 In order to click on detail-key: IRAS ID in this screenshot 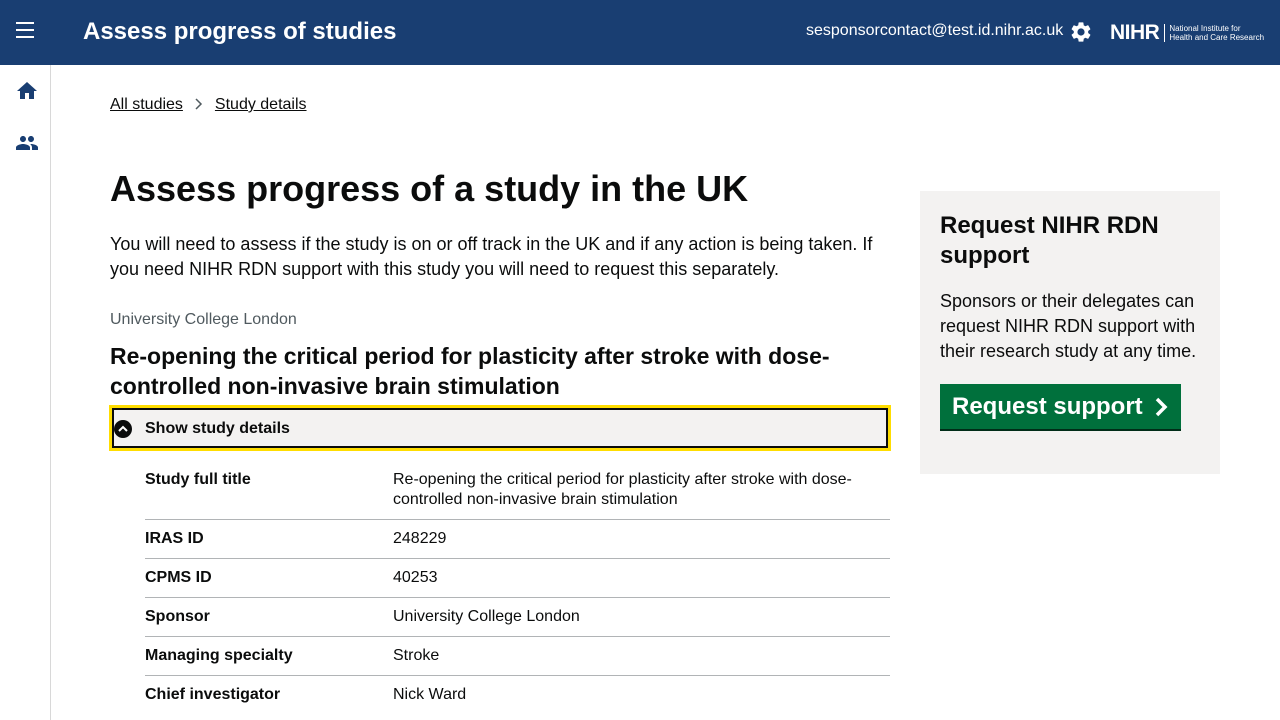, I will do `click(174, 538)`.